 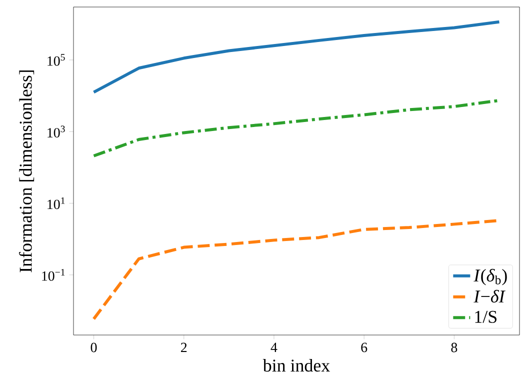 What do you see at coordinates (53, 274) in the screenshot?
I see `y-tick-label: 10$^{−1}$` at bounding box center [53, 274].